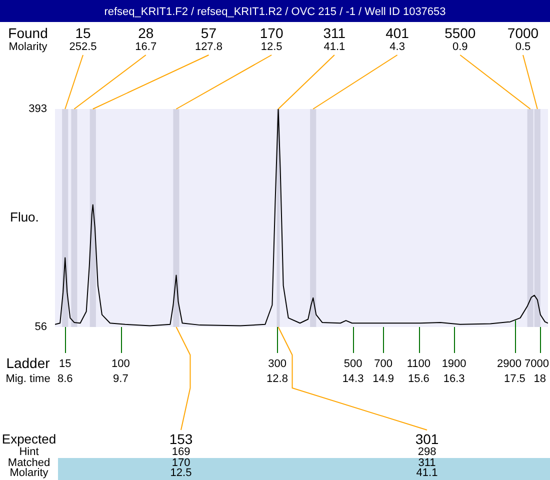 The image size is (550, 480). What do you see at coordinates (28, 362) in the screenshot?
I see `text: Ladder` at bounding box center [28, 362].